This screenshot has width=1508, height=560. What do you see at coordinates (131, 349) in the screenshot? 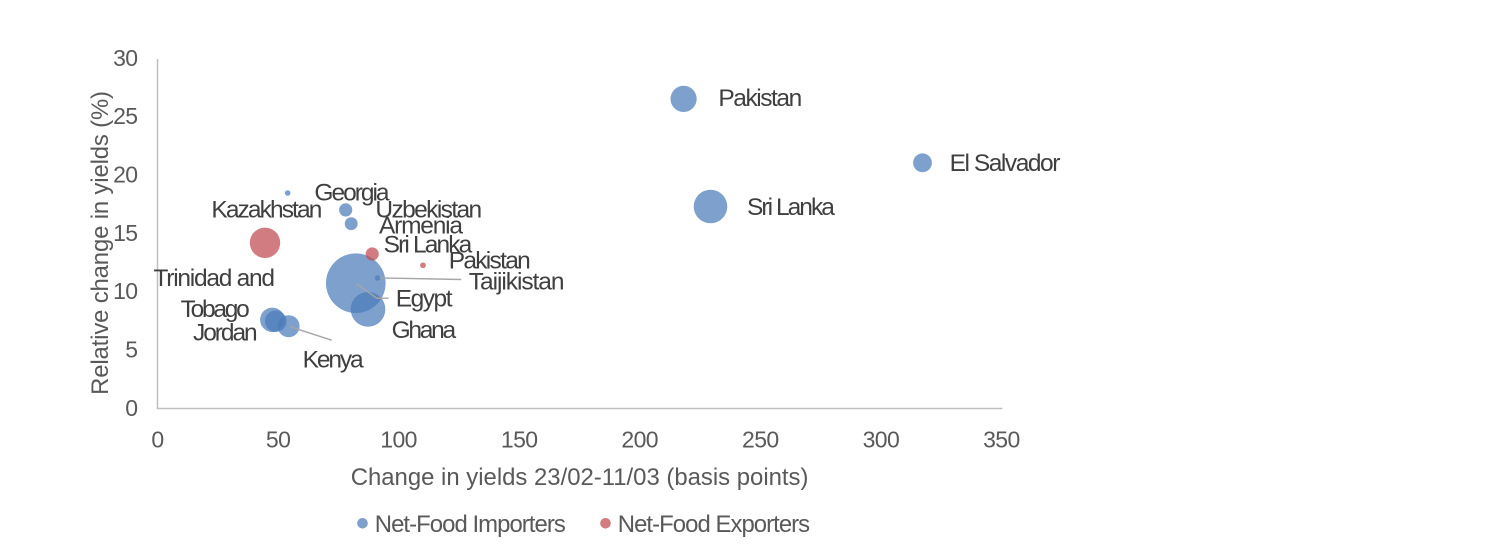
I see `svg-text: 5` at bounding box center [131, 349].